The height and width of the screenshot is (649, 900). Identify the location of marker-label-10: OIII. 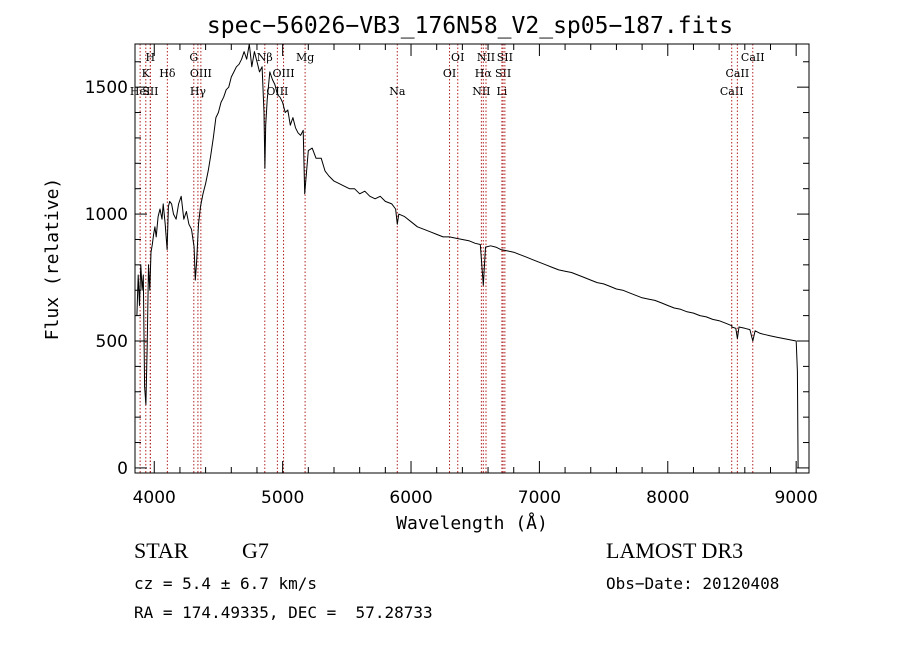
(284, 73).